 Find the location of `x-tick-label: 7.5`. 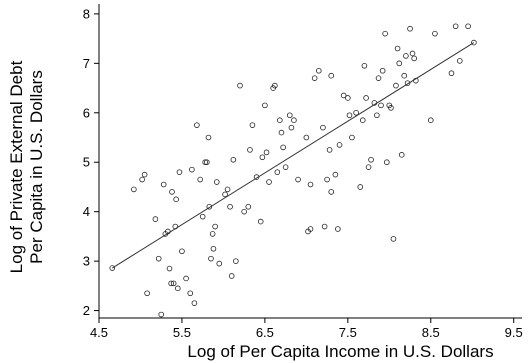

x-tick-label: 7.5 is located at coordinates (348, 332).